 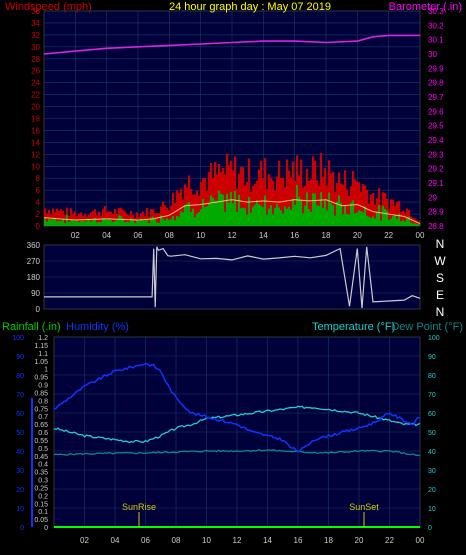 I want to click on panel1-x-tick-label: 14, so click(x=263, y=235).